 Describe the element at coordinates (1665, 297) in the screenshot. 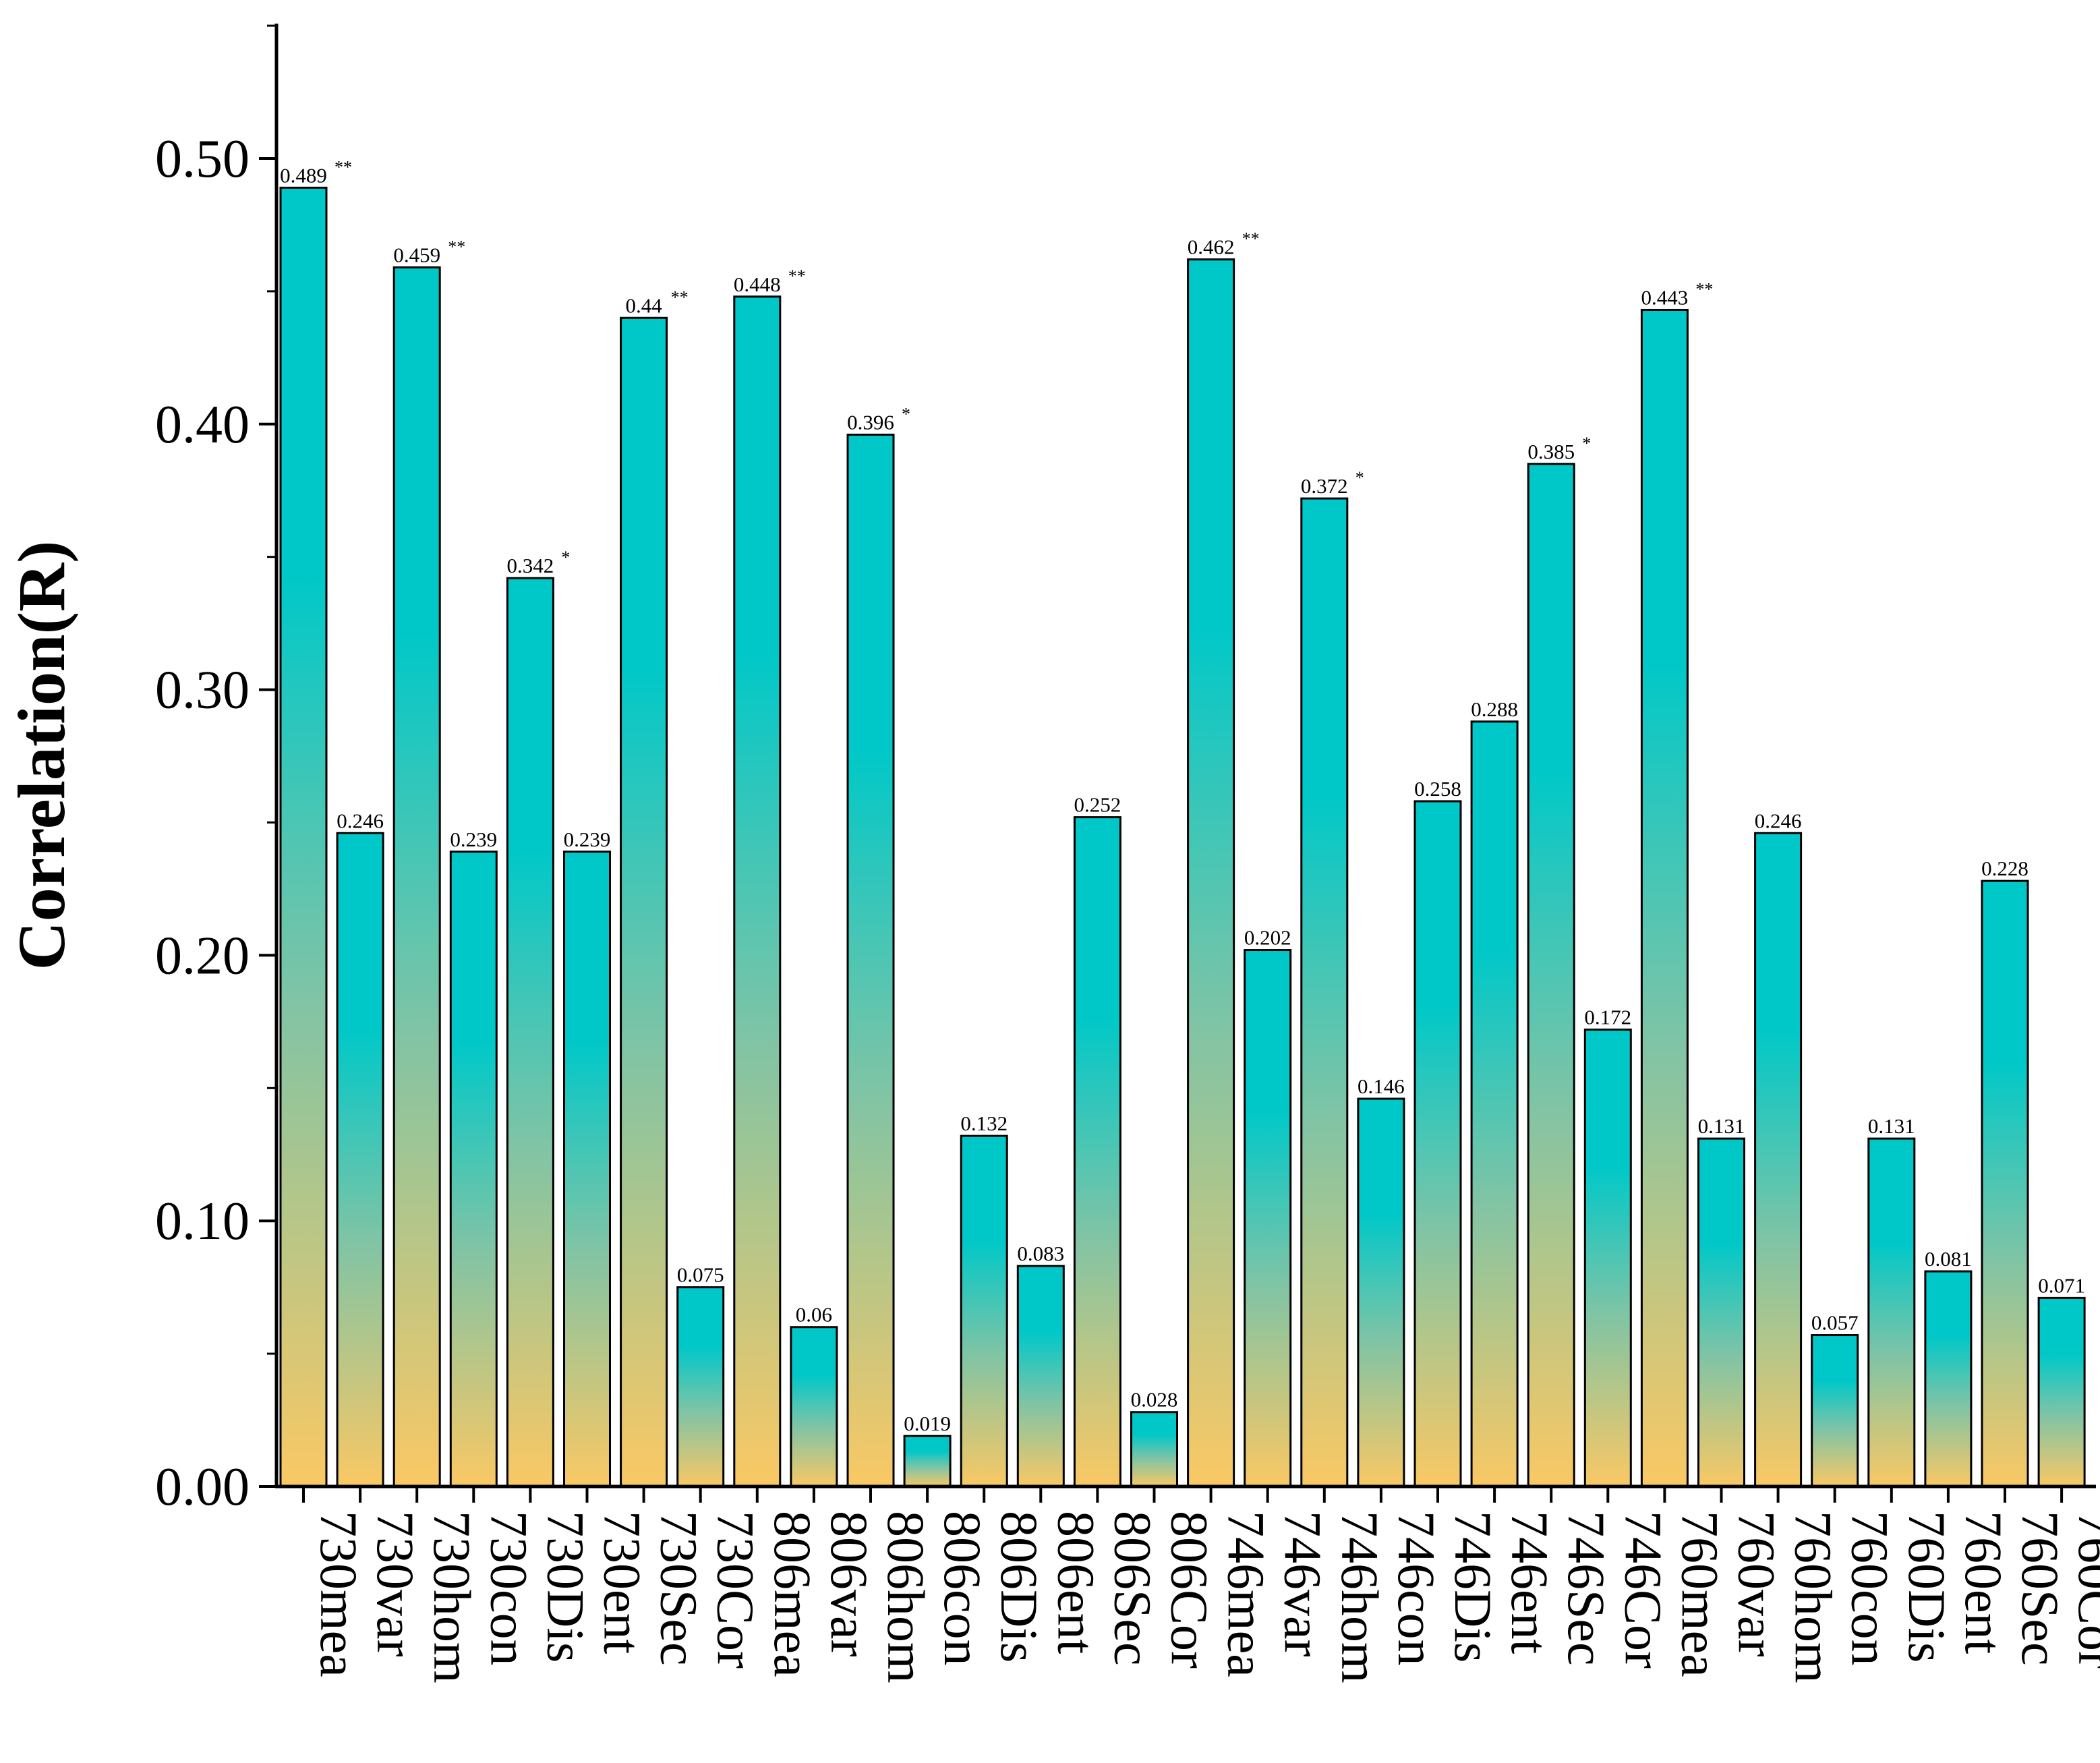

I see `value-label-760mea: 0.443` at that location.